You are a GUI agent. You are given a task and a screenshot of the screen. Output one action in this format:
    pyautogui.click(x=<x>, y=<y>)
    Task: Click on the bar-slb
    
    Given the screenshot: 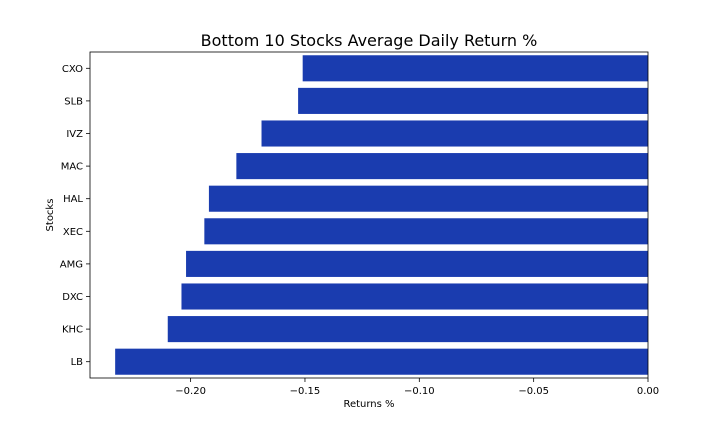 What is the action you would take?
    pyautogui.click(x=473, y=100)
    